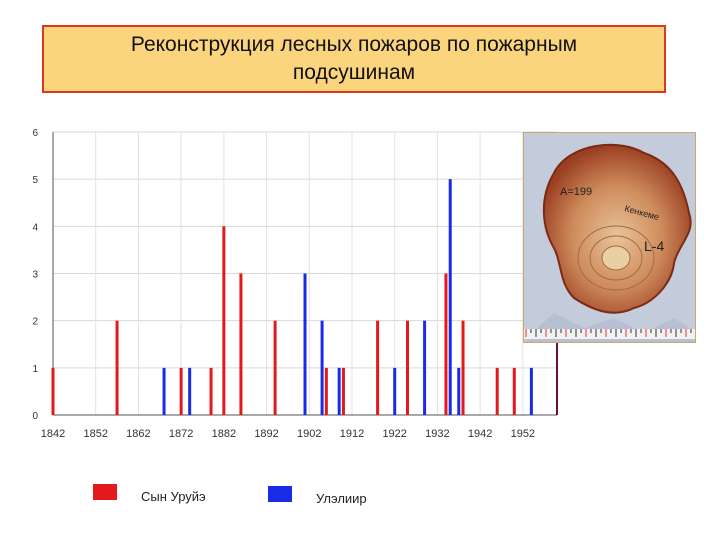  What do you see at coordinates (105, 492) in the screenshot?
I see `legend-swatch-red` at bounding box center [105, 492].